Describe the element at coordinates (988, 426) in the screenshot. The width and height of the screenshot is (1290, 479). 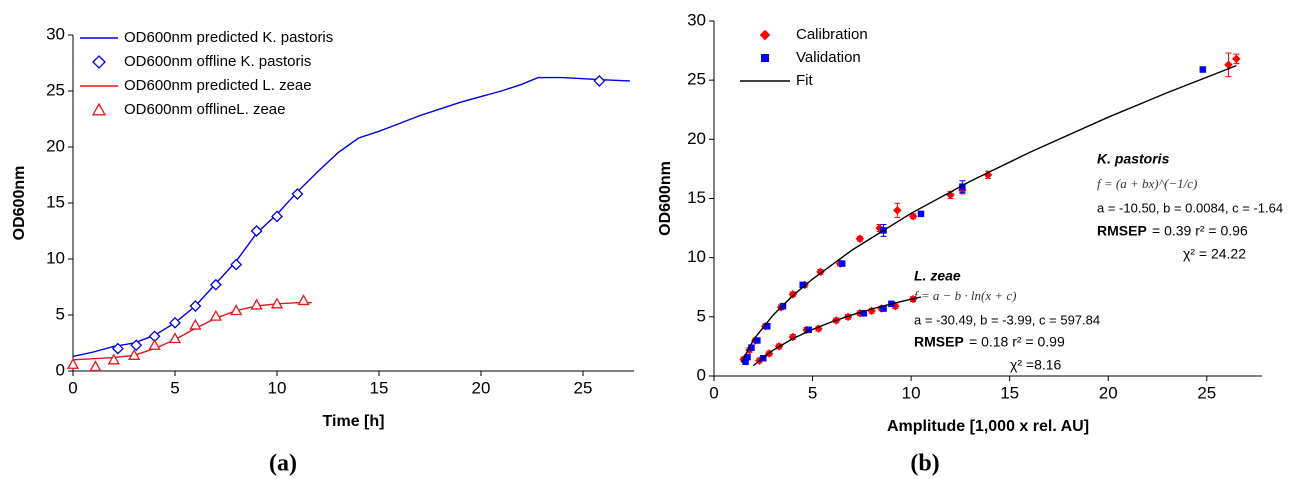
I see `x-axis-title: Amplitude [1,000 x rel. AU]` at that location.